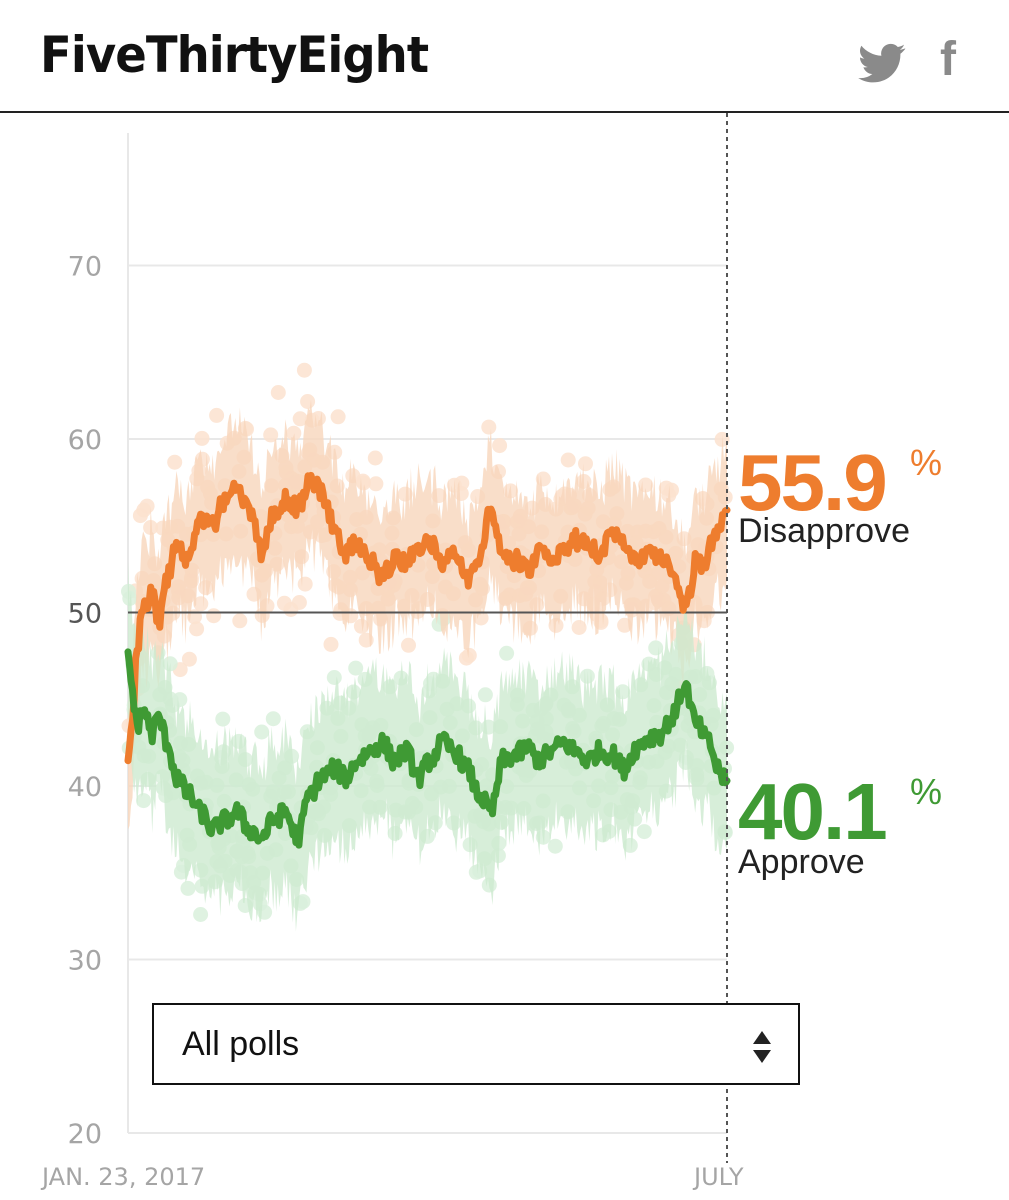 This screenshot has height=1200, width=1009. Describe the element at coordinates (85, 701) in the screenshot. I see `y-axis-ticks: 70 60 50 40 30 20` at that location.